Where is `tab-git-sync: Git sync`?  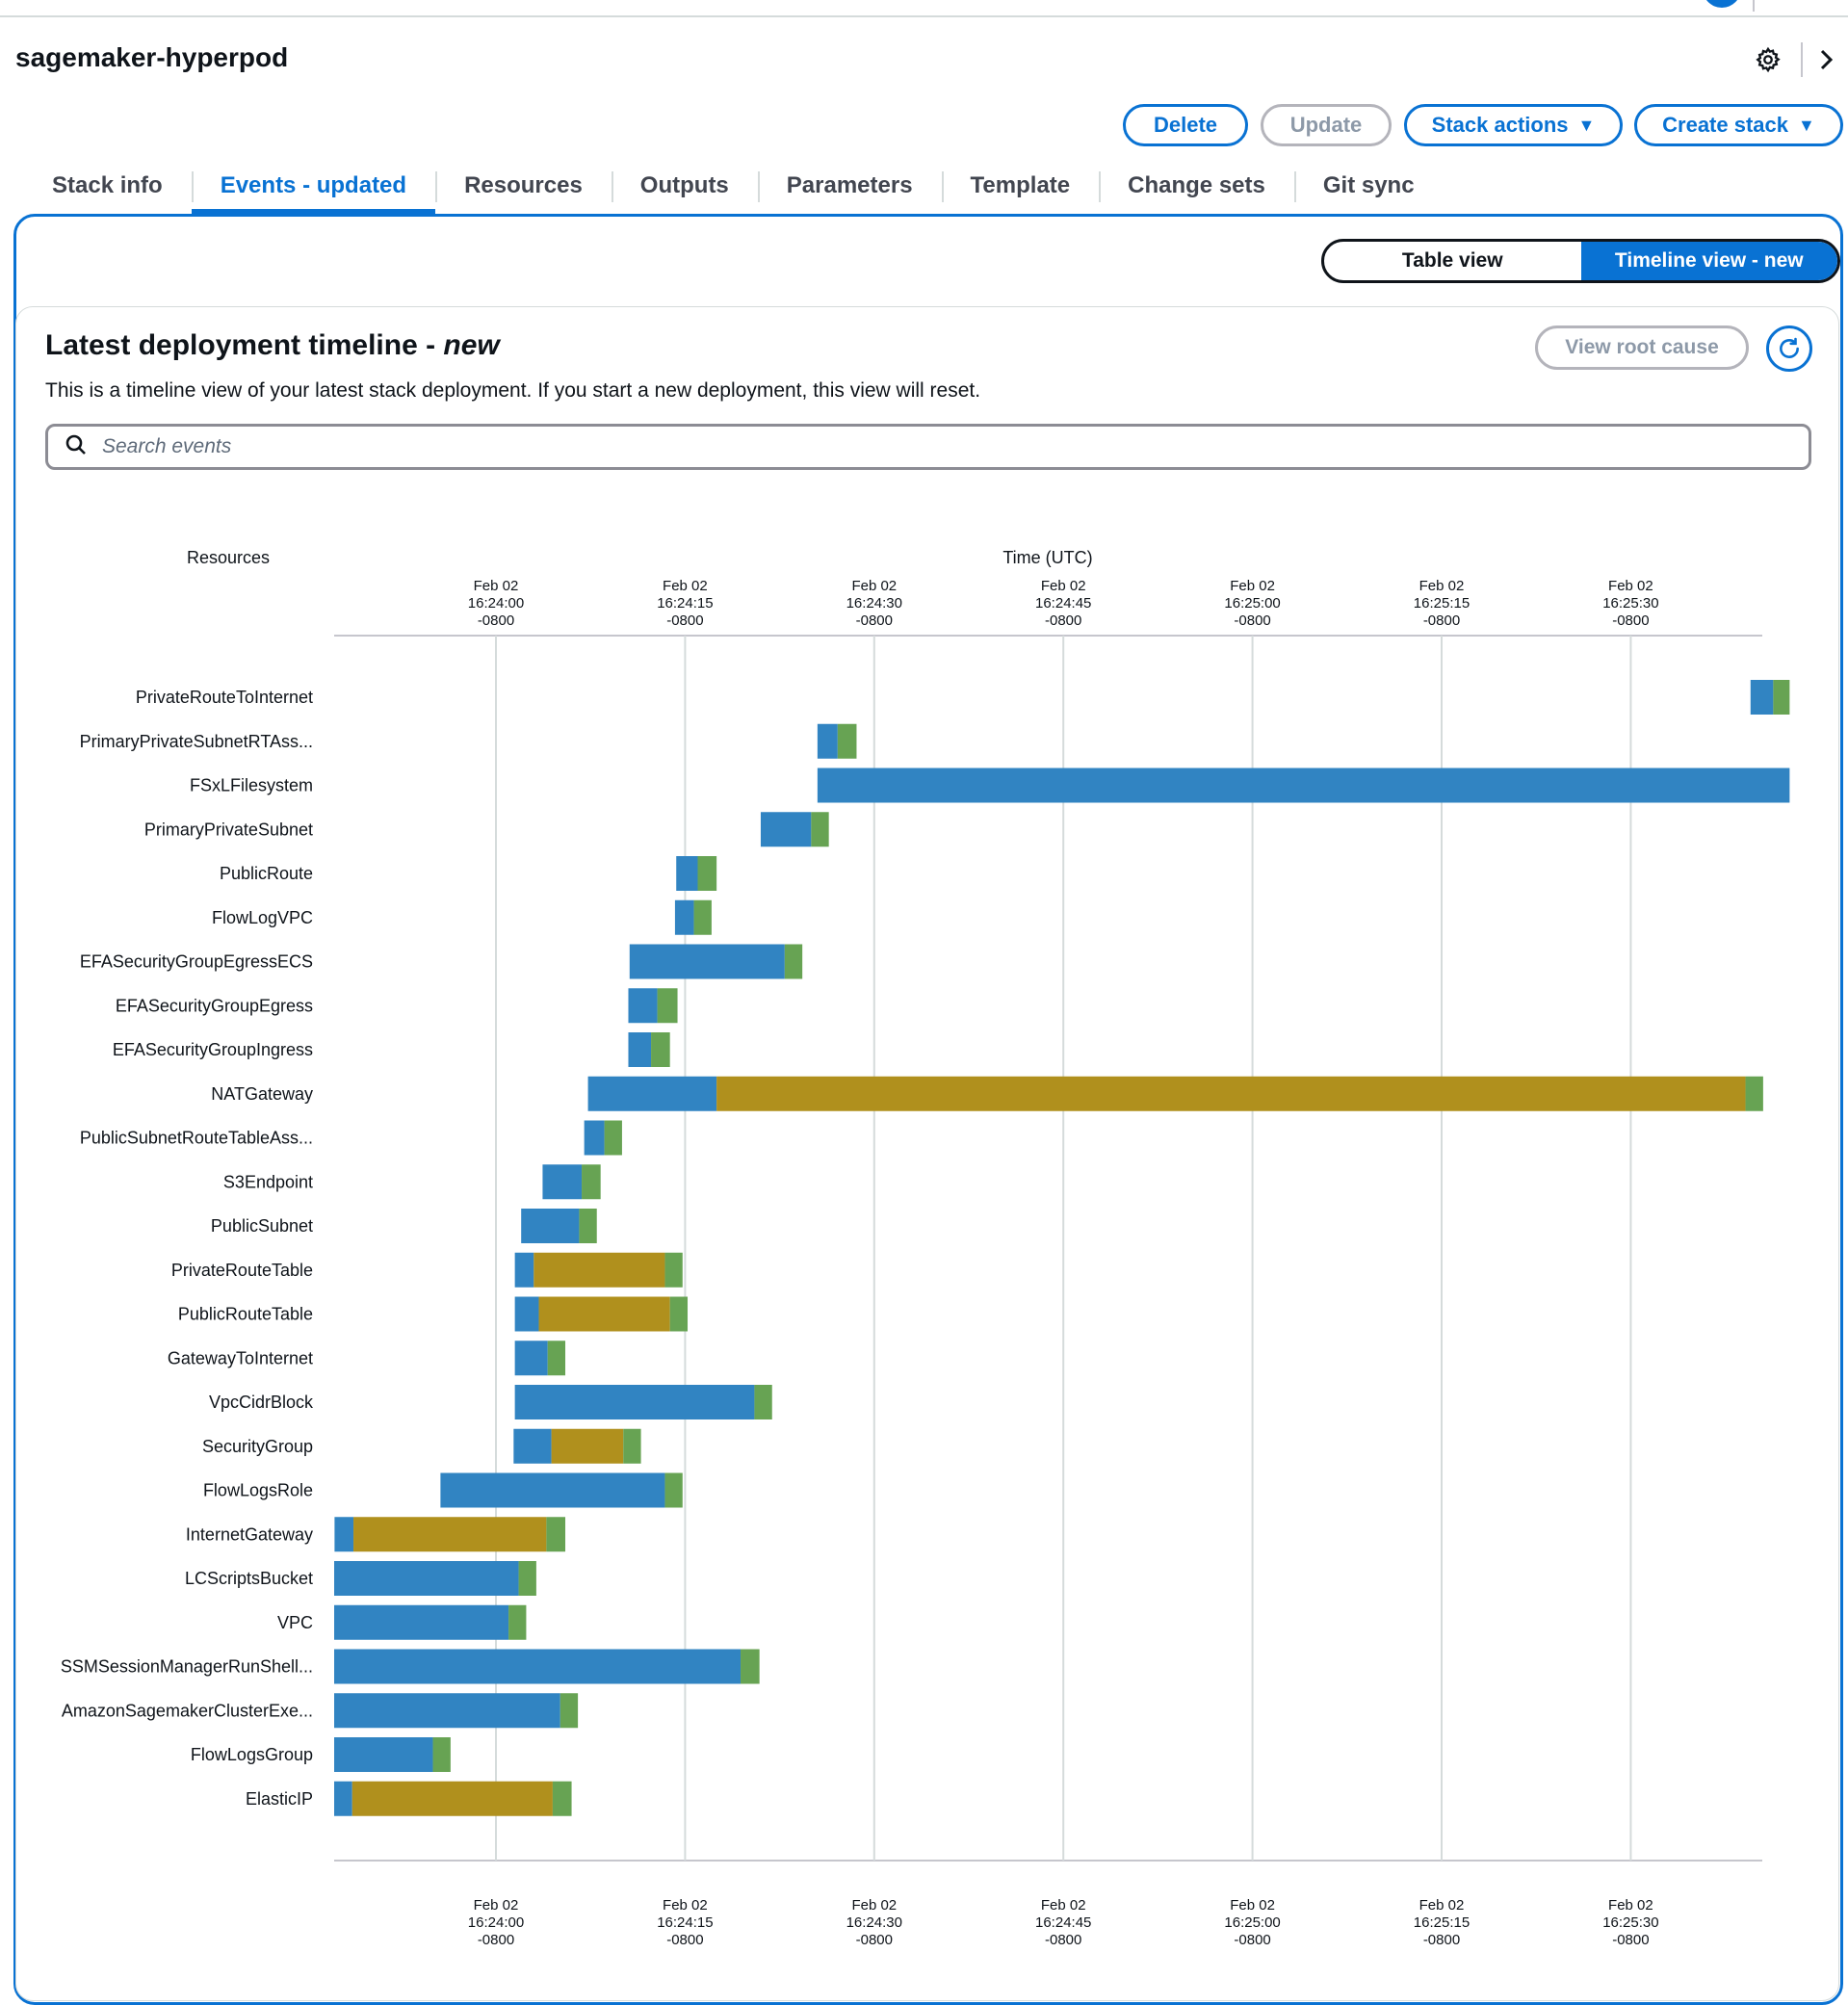
tab-git-sync: Git sync is located at coordinates (1368, 186).